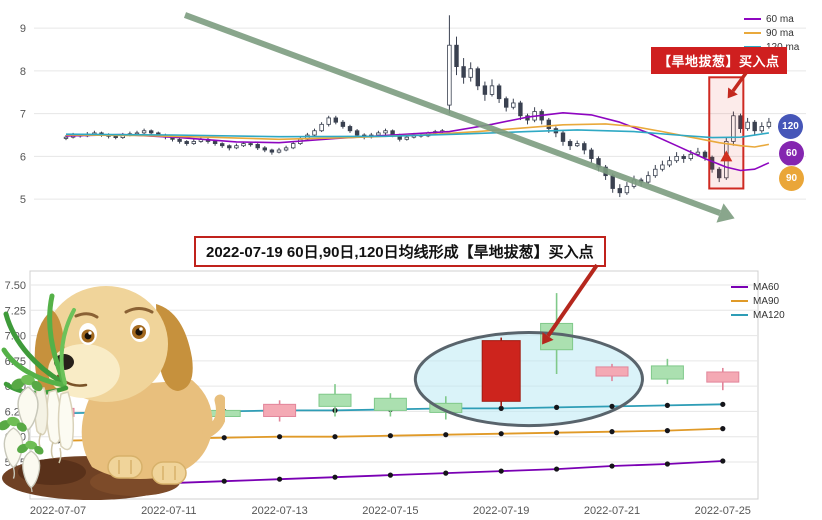 Image resolution: width=822 pixels, height=520 pixels. Describe the element at coordinates (139, 310) in the screenshot. I see `dog-right-brow` at that location.